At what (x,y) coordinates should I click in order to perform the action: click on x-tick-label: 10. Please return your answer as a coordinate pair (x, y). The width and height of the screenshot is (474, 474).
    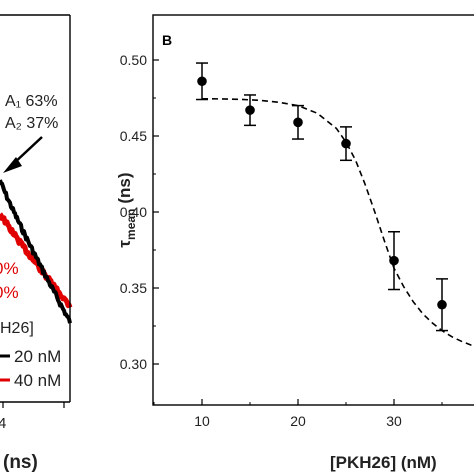
    Looking at the image, I should click on (202, 421).